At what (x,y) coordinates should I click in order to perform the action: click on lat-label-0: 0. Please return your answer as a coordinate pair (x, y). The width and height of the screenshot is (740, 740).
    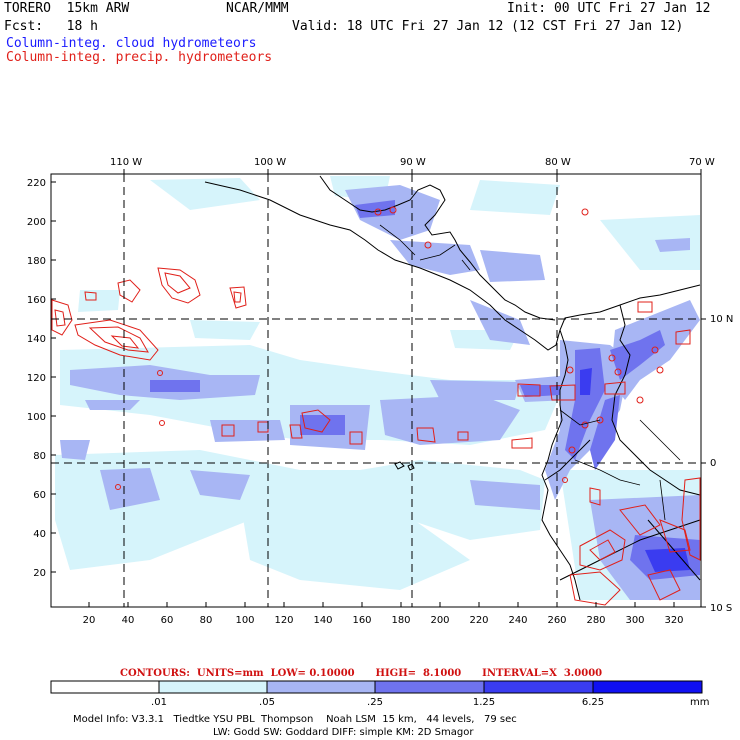
    Looking at the image, I should click on (713, 463).